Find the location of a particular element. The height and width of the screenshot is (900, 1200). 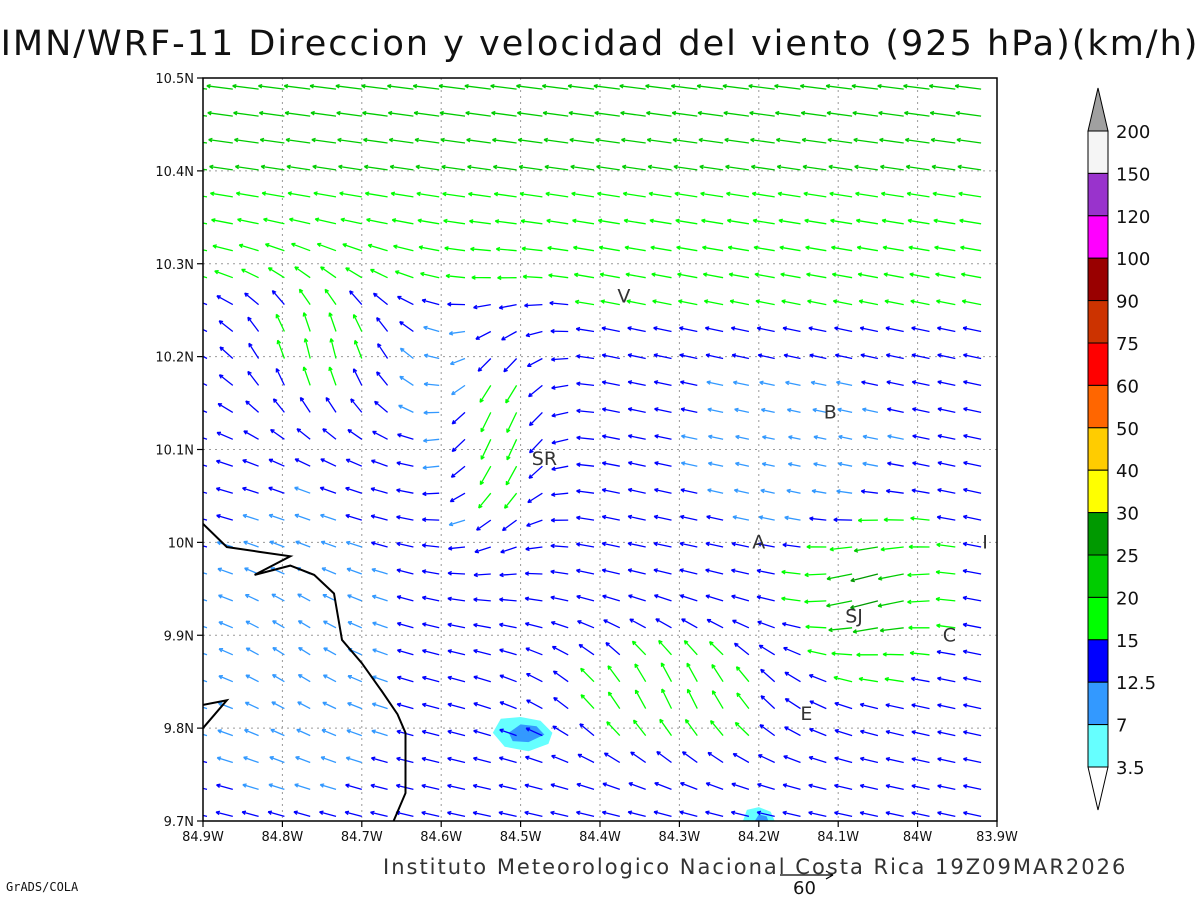

lat-tick-label: 10.4N is located at coordinates (174, 172).